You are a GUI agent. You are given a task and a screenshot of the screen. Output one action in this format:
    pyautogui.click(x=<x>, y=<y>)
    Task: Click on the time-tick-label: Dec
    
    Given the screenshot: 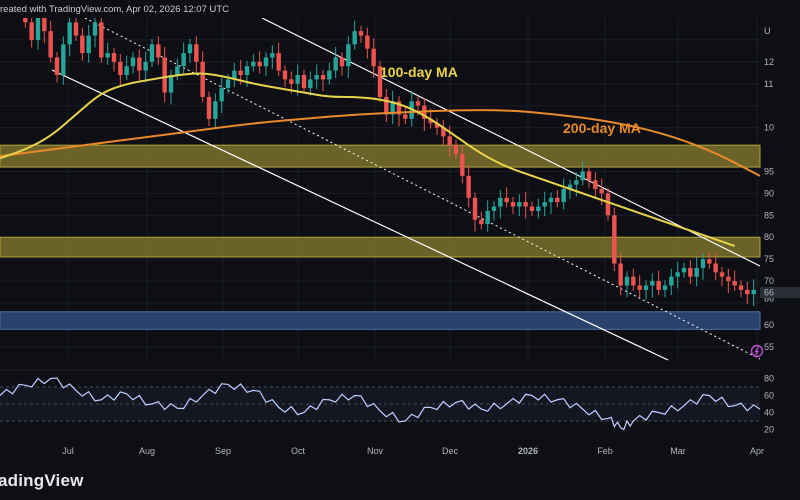 What is the action you would take?
    pyautogui.click(x=450, y=451)
    